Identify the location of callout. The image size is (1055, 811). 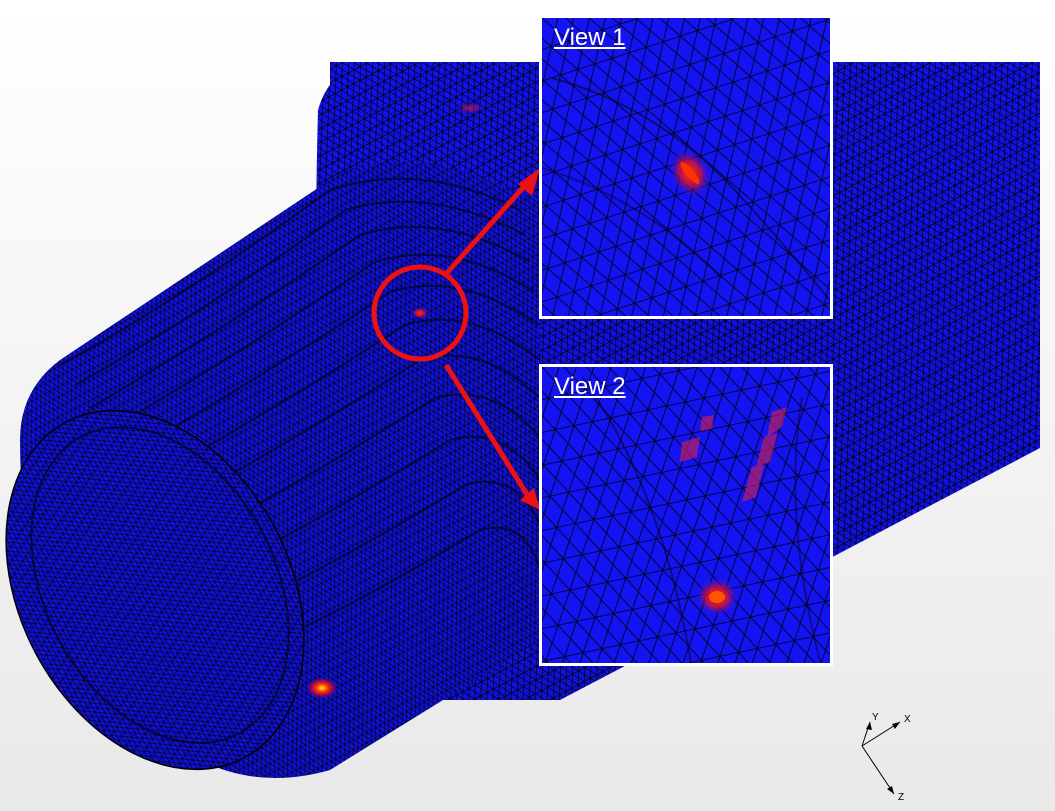
(451, 339).